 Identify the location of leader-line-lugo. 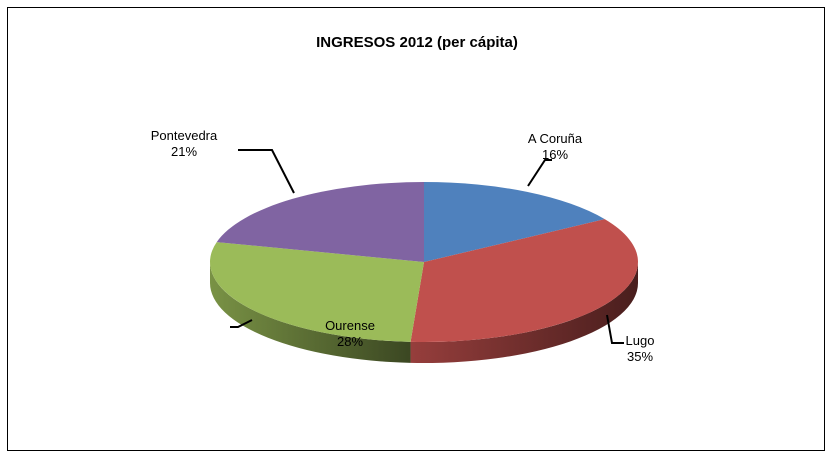
(615, 329).